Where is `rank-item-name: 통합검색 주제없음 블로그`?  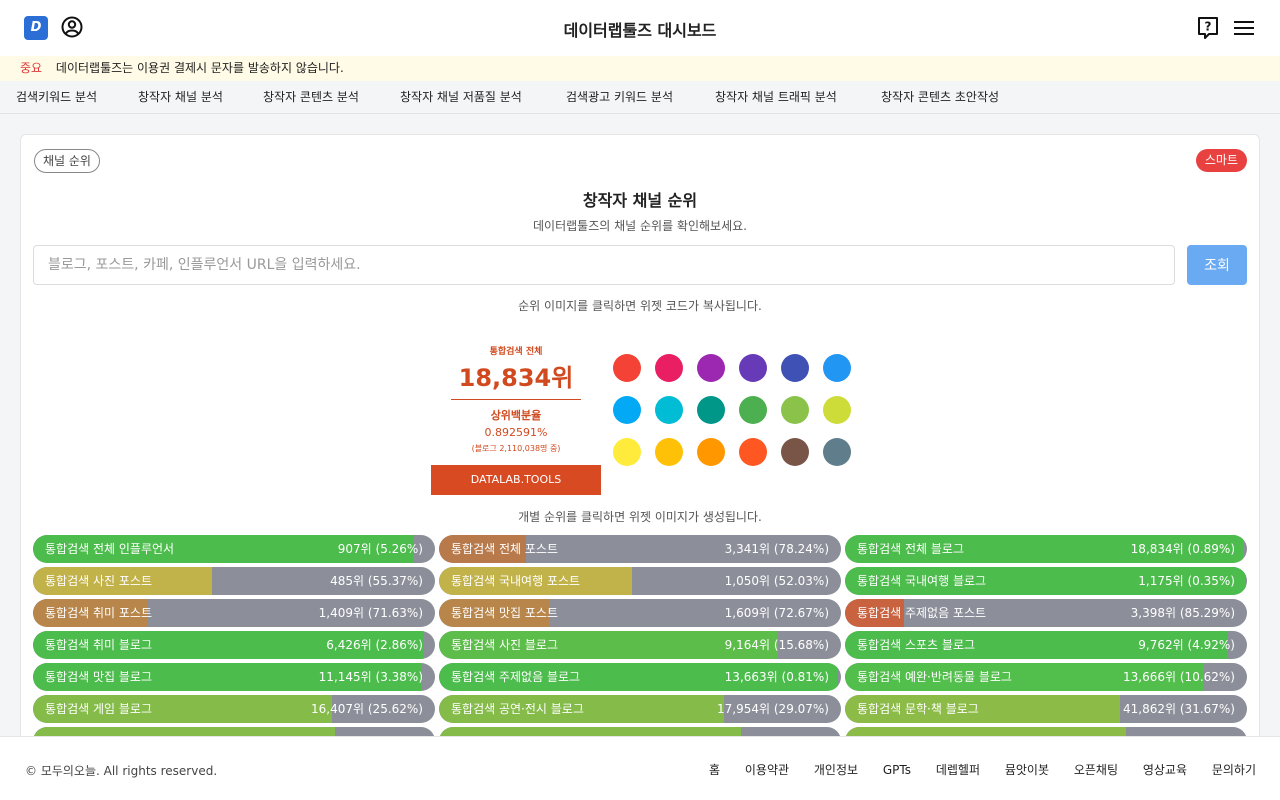 rank-item-name: 통합검색 주제없음 블로그 is located at coordinates (516, 677).